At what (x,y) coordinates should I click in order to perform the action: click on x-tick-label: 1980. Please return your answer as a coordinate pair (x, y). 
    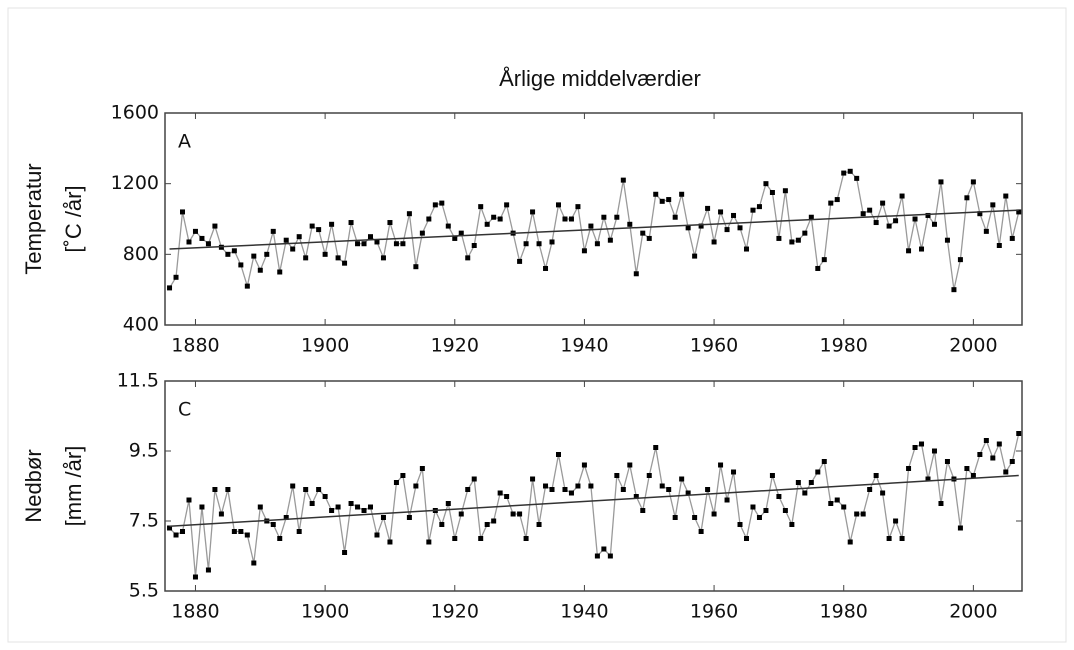
    Looking at the image, I should click on (844, 612).